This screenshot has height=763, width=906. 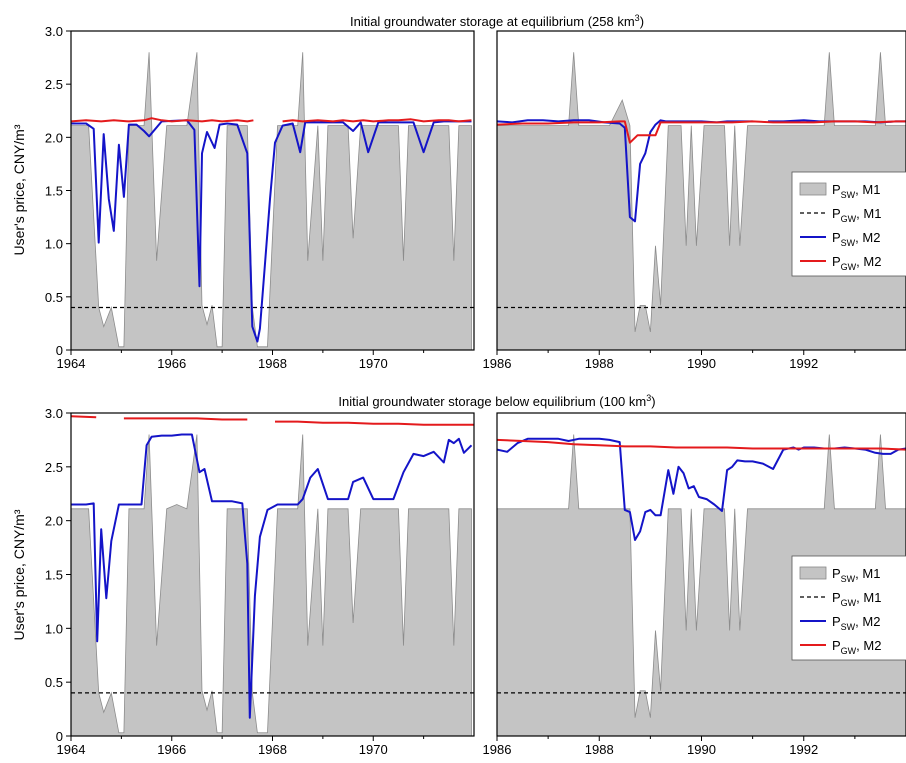 I want to click on series-line-psw-m2, so click(x=271, y=231).